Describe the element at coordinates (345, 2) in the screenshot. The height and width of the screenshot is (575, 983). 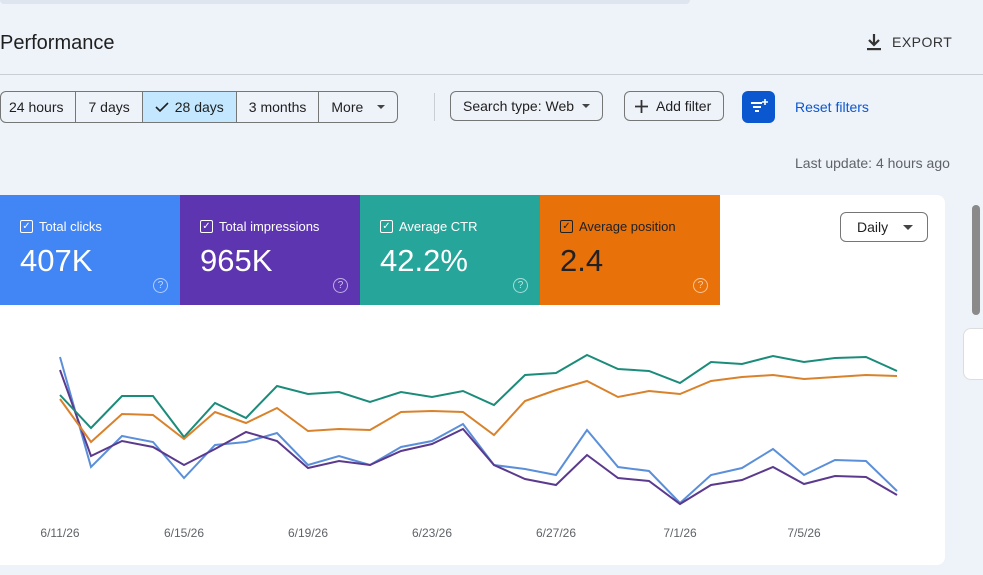
I see `top-bar` at that location.